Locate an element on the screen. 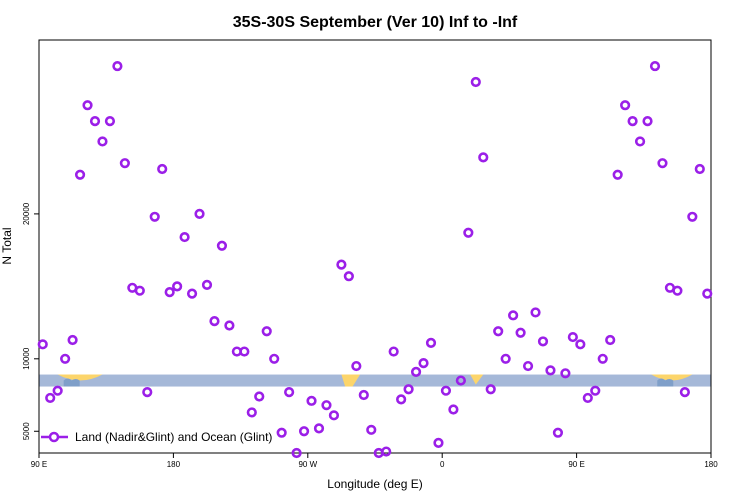  chart-title: 35S-30S September (Ver 10) Inf to -Inf is located at coordinates (375, 22).